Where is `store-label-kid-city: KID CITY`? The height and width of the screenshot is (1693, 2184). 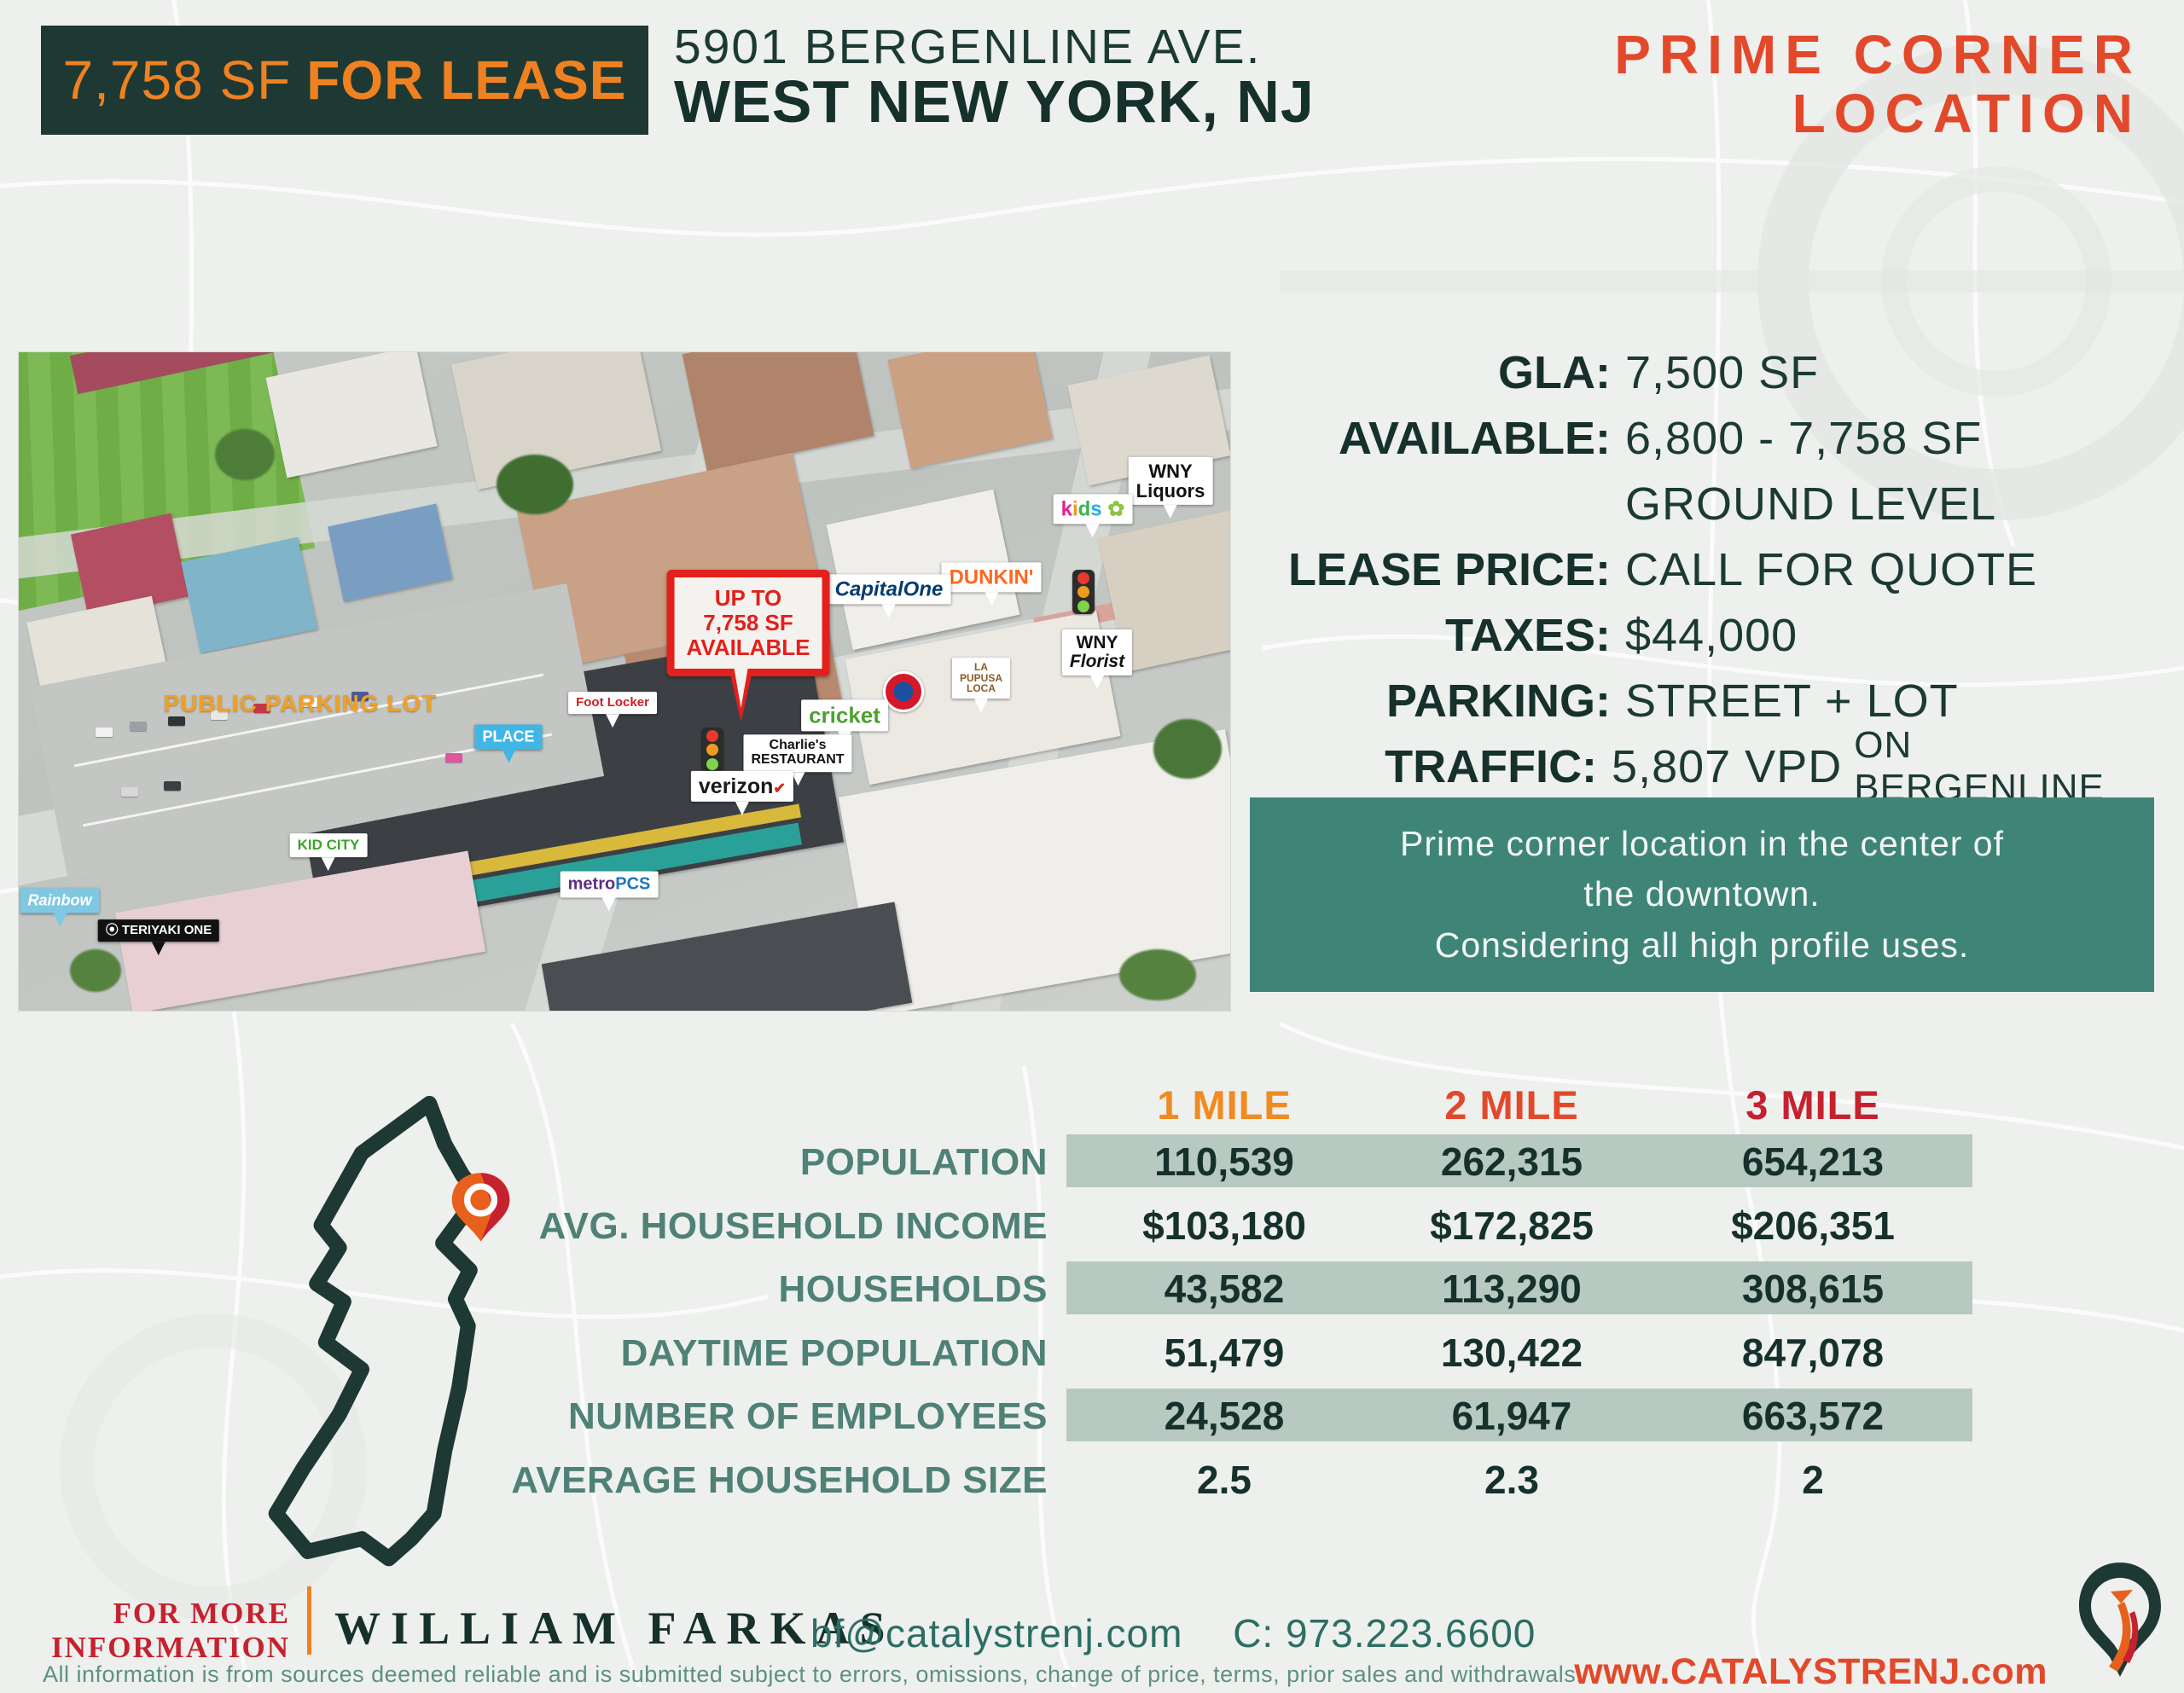
store-label-kid-city: KID CITY is located at coordinates (328, 852).